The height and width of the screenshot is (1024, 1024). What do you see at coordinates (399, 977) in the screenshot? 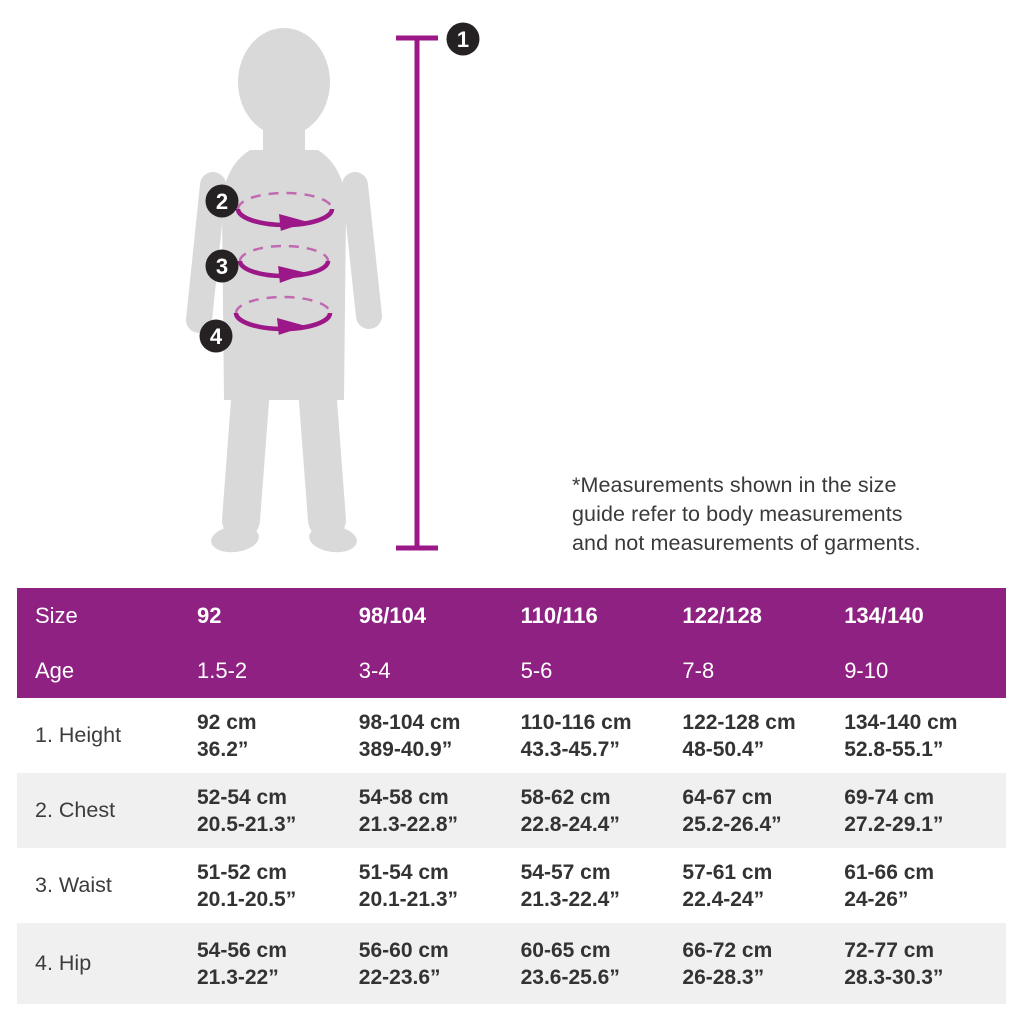
I see `hip-98-104-in: 22-23.6”` at bounding box center [399, 977].